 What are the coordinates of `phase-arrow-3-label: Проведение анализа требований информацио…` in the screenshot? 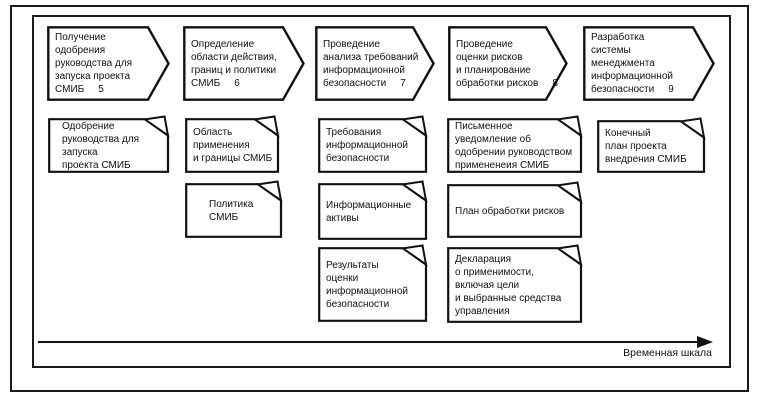 It's located at (370, 64).